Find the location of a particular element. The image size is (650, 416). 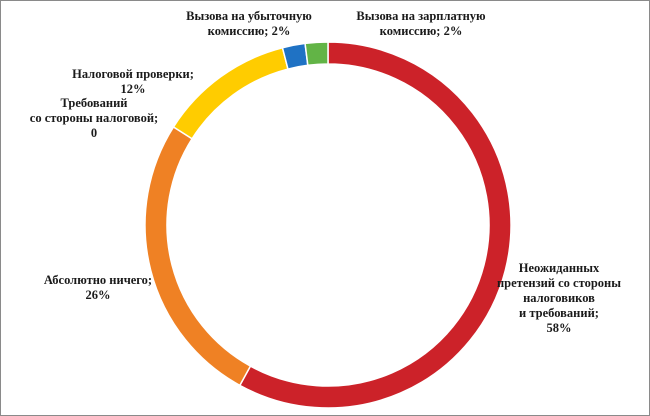

slice-label-tax-demands: Требований со стороны налоговой; 0 is located at coordinates (94, 118).